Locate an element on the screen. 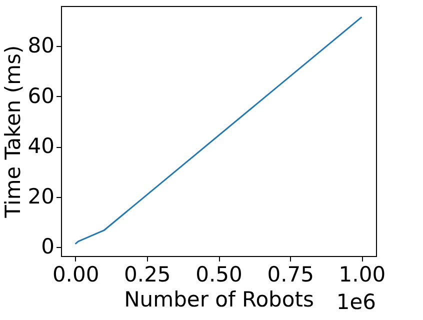  x-axis-title: Number of Robots is located at coordinates (219, 300).